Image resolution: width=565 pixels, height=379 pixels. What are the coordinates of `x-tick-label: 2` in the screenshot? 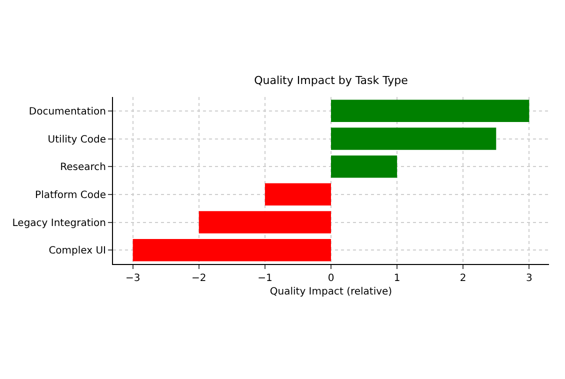 It's located at (463, 278).